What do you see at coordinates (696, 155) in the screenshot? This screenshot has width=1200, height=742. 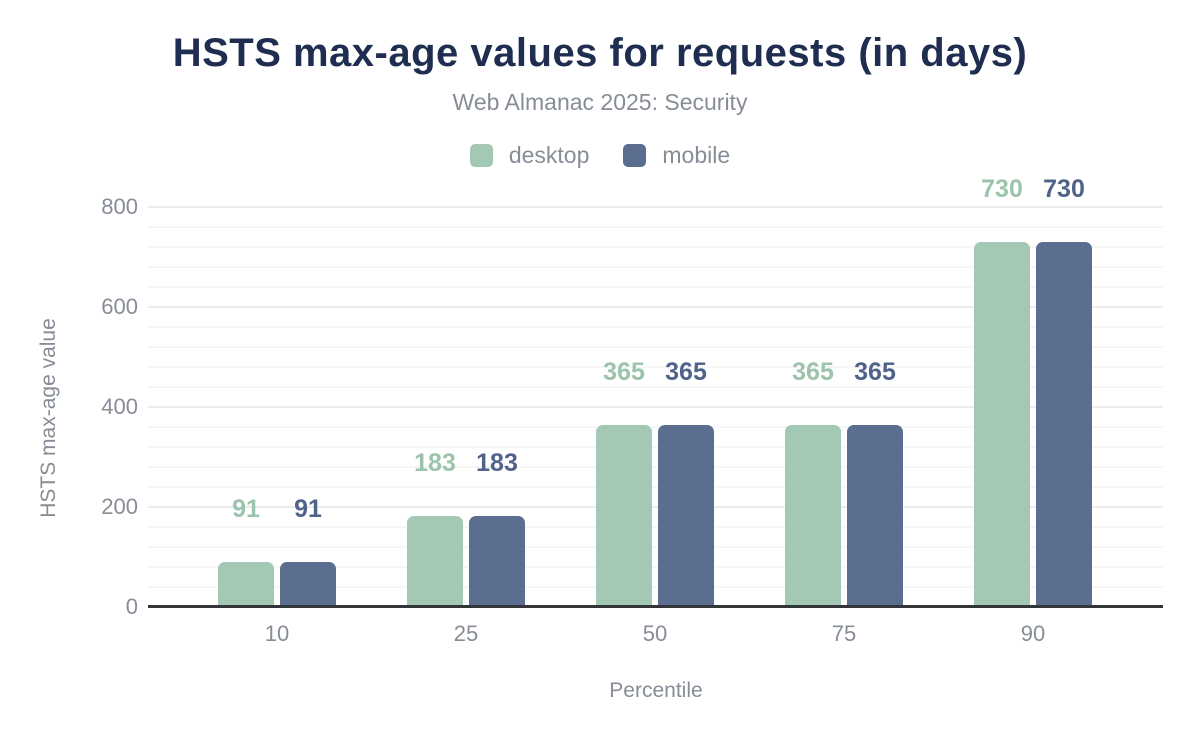 I see `legend-label-mobile: mobile` at bounding box center [696, 155].